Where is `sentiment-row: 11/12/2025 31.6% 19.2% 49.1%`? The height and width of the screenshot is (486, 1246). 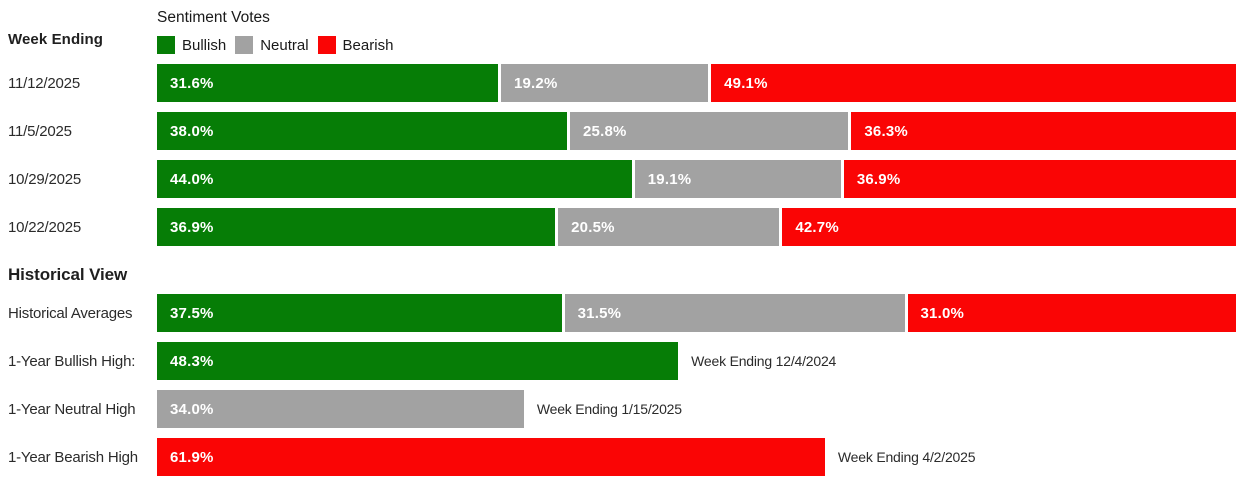
sentiment-row: 11/12/2025 31.6% 19.2% 49.1% is located at coordinates (623, 83).